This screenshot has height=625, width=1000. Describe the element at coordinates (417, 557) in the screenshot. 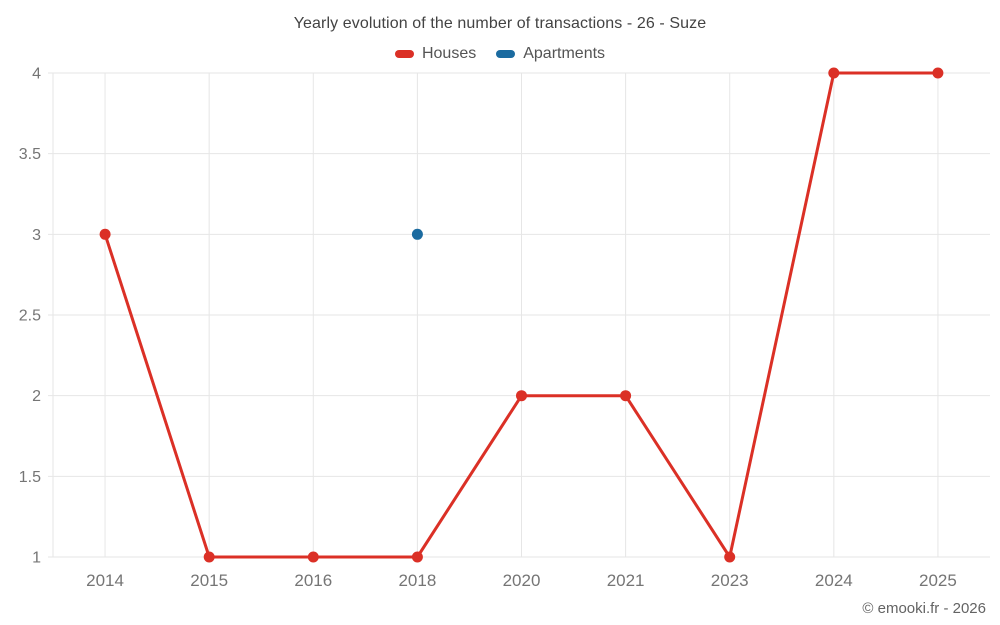

I see `data-point-houses-2018` at that location.